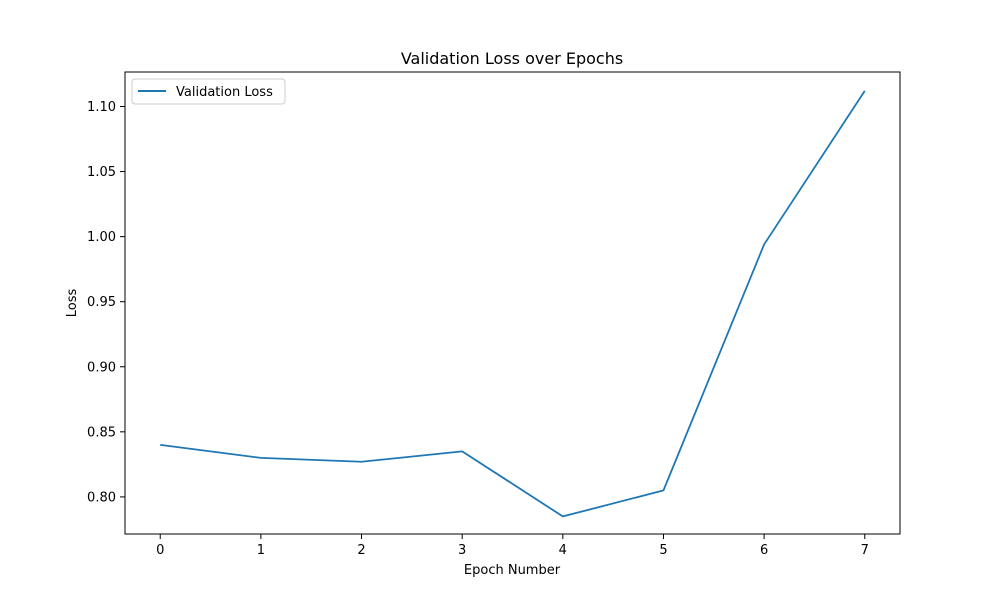 The image size is (1000, 600). What do you see at coordinates (462, 550) in the screenshot?
I see `x-tick-label: 3` at bounding box center [462, 550].